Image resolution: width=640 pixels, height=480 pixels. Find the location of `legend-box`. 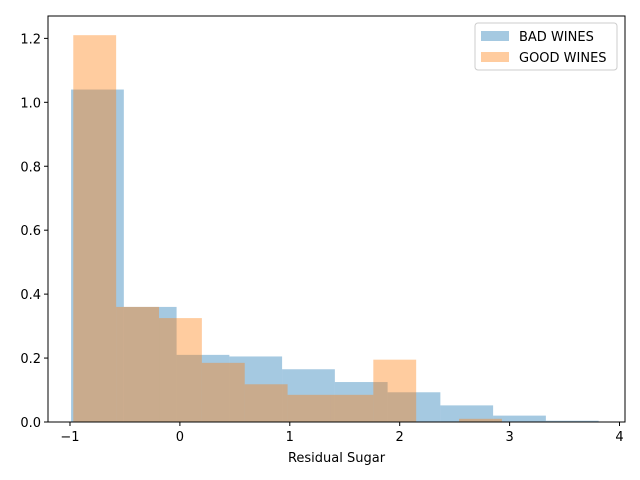

legend-box is located at coordinates (546, 46).